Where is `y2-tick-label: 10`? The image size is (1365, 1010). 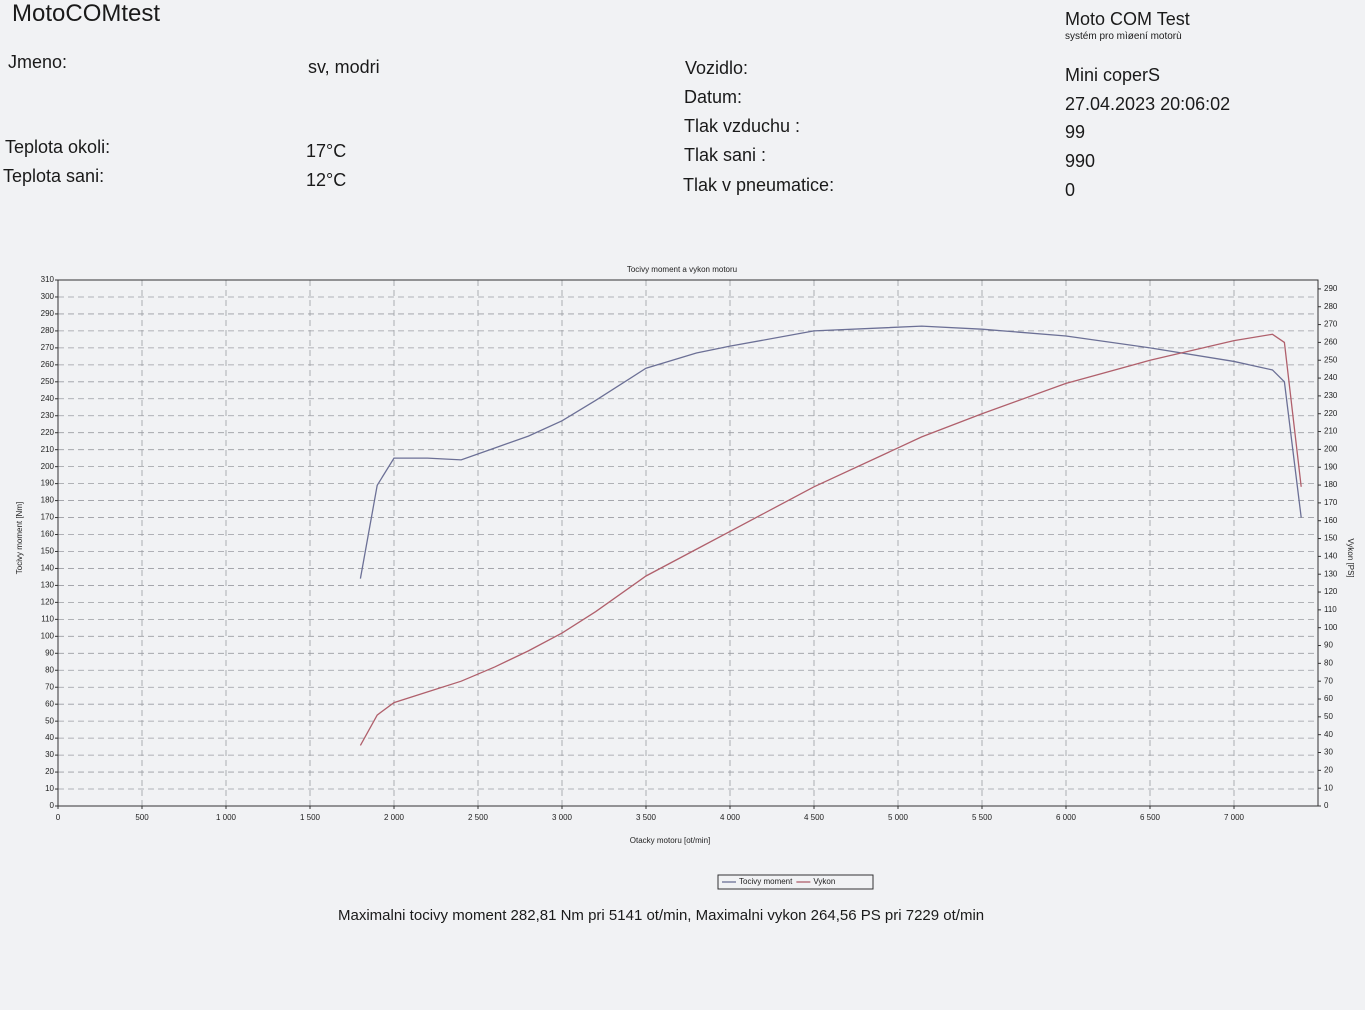
y2-tick-label: 10 is located at coordinates (1328, 787).